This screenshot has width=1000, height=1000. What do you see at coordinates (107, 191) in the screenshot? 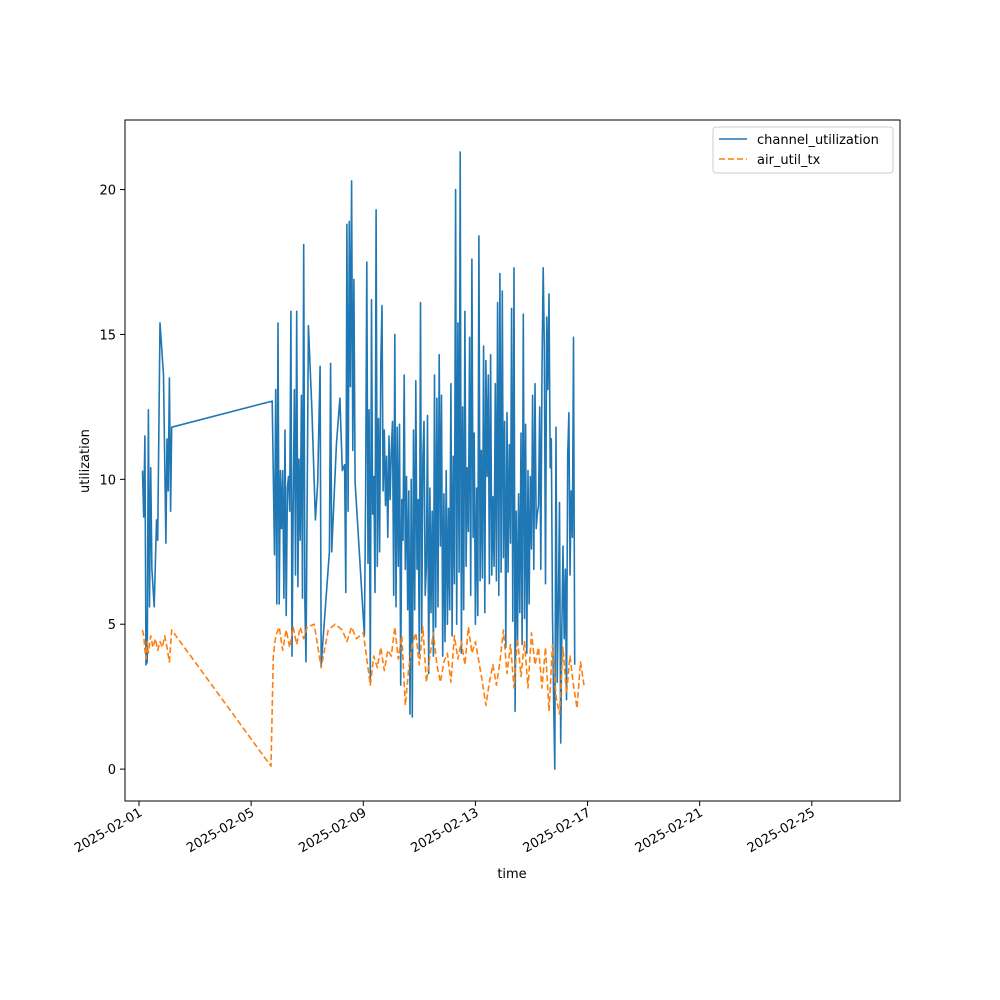
I see `y-tick-label: 20` at bounding box center [107, 191].